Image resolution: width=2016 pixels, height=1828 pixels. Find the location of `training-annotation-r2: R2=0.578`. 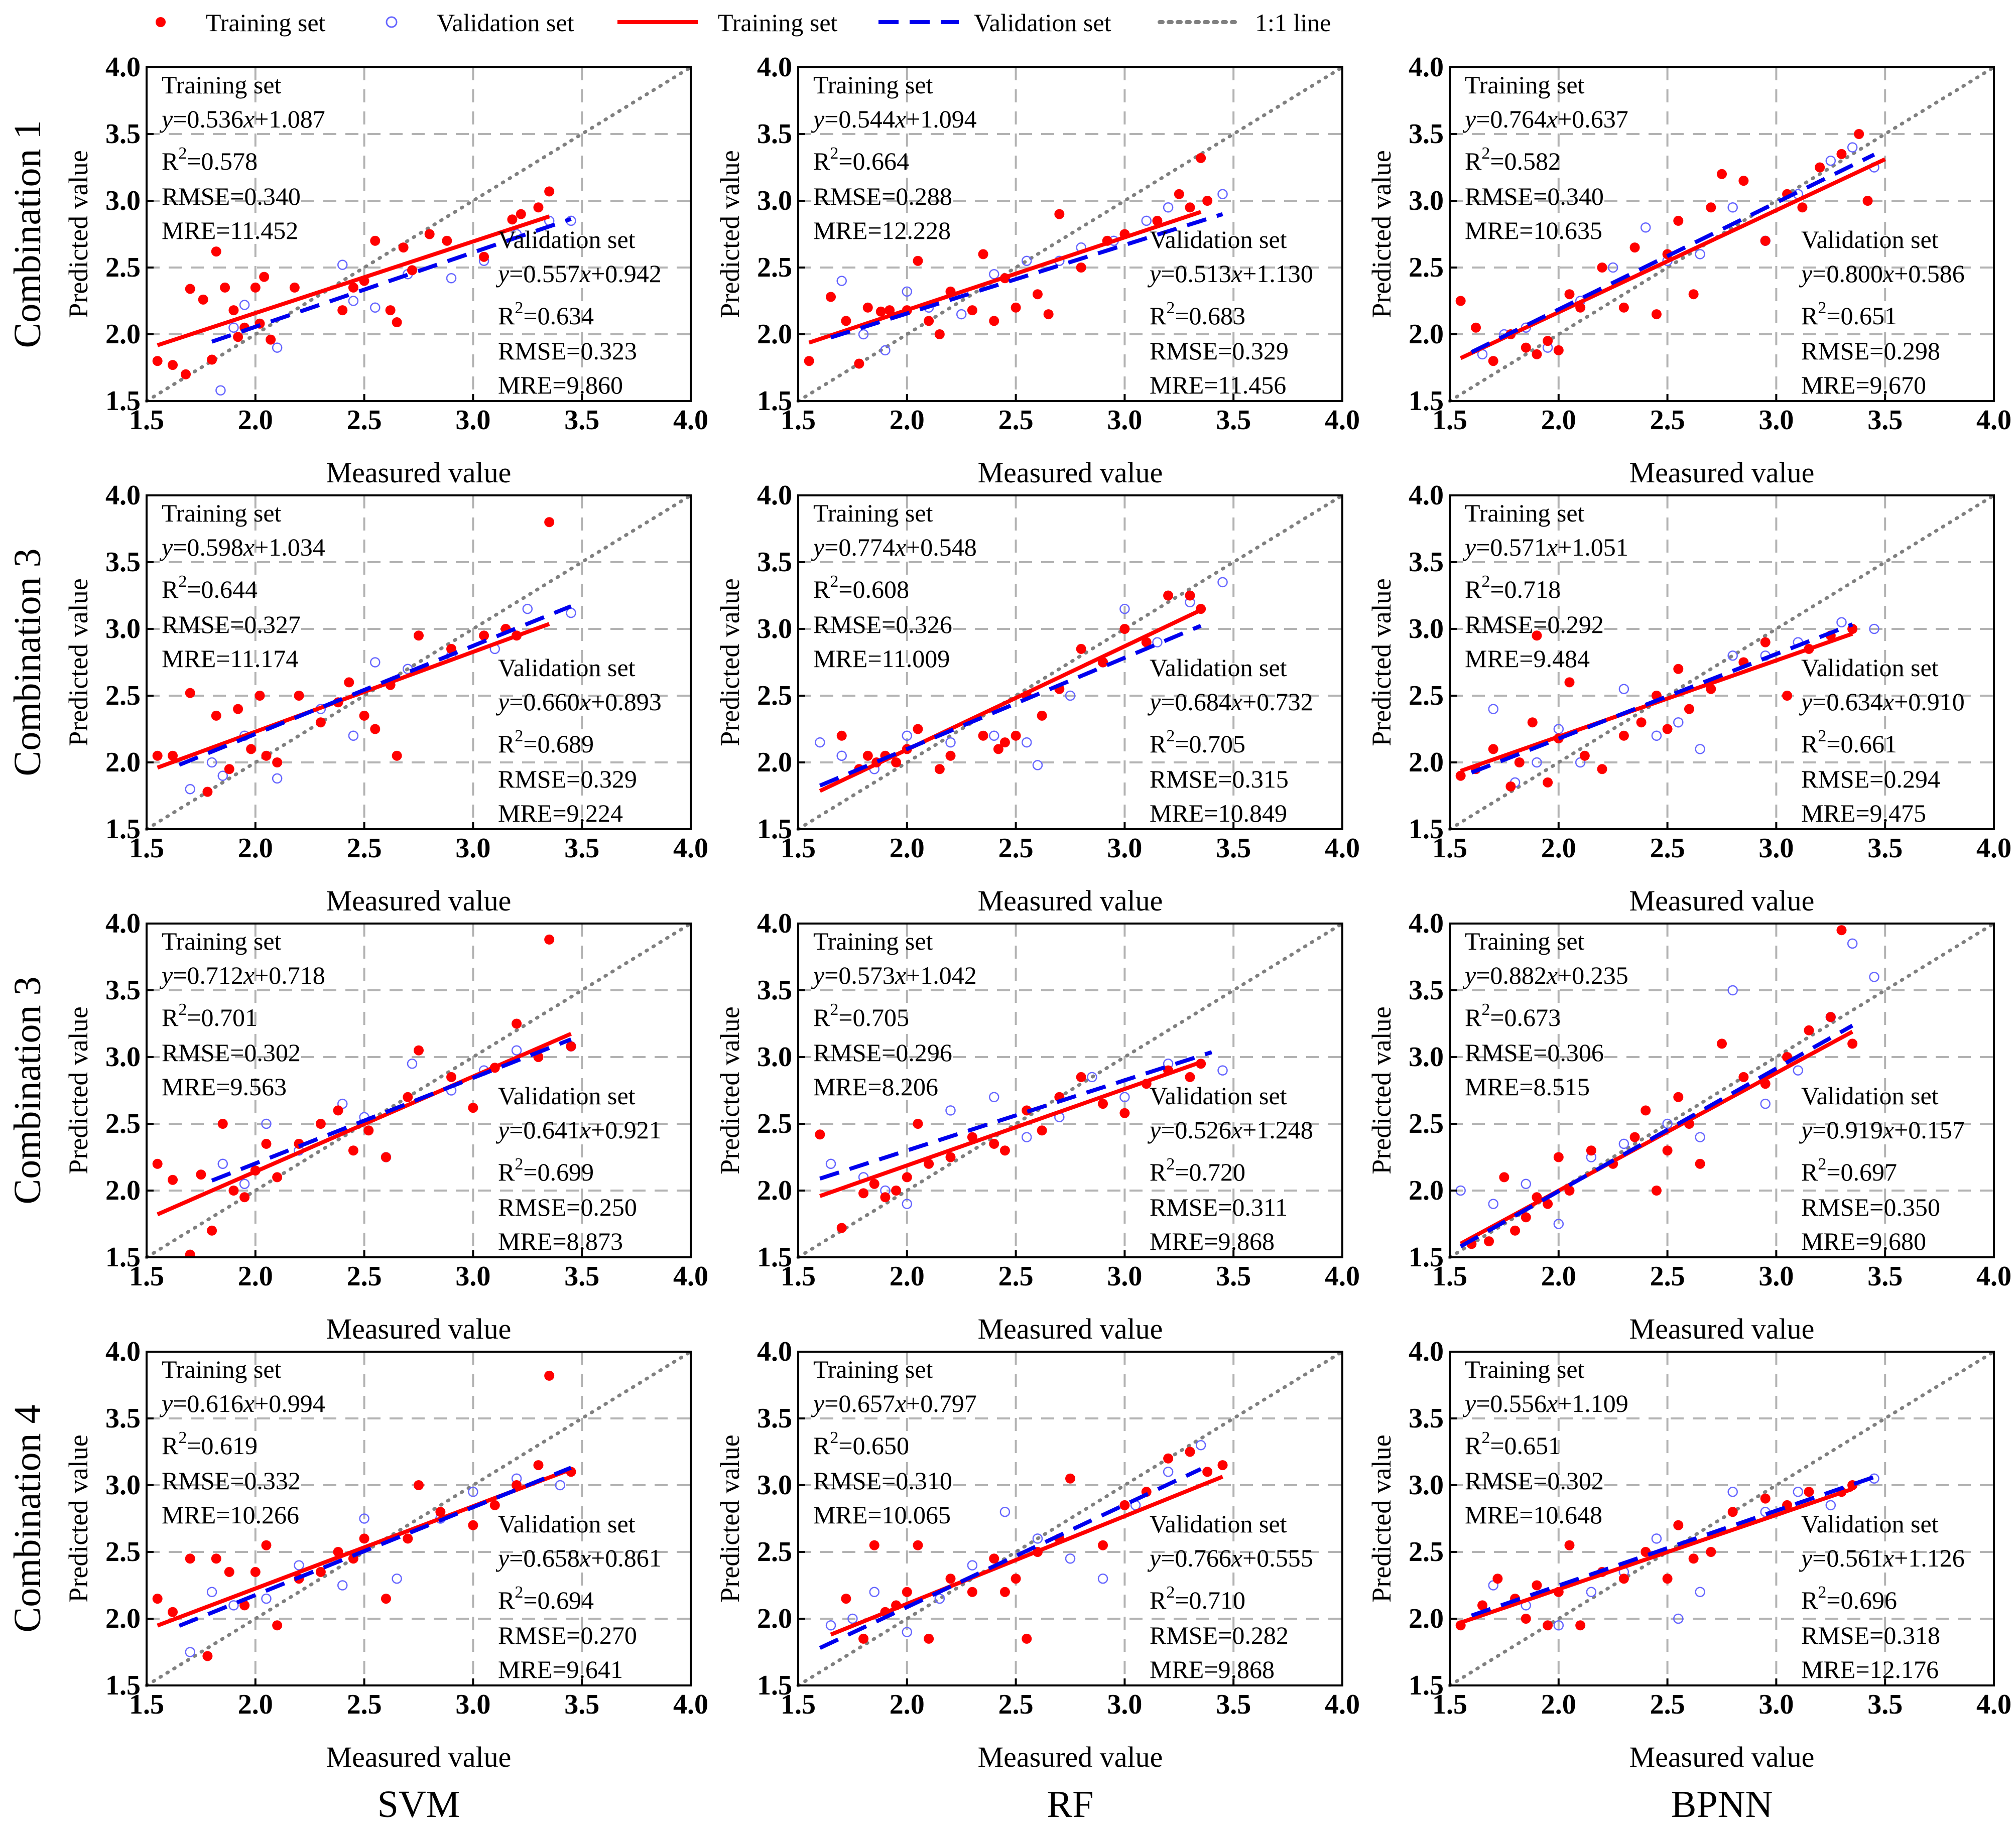

training-annotation-r2: R2=0.578 is located at coordinates (210, 159).